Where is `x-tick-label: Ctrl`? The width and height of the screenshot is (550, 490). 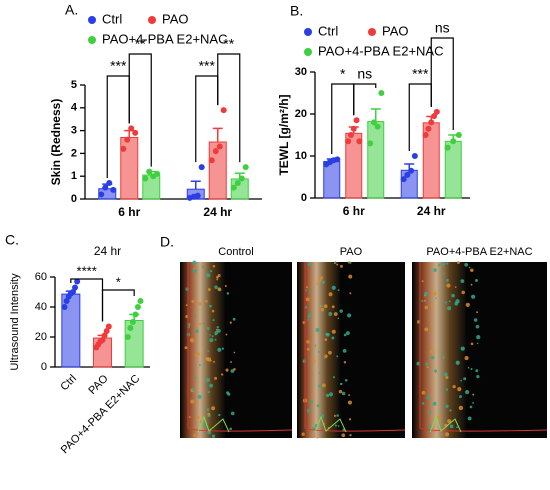 x-tick-label: Ctrl is located at coordinates (68, 383).